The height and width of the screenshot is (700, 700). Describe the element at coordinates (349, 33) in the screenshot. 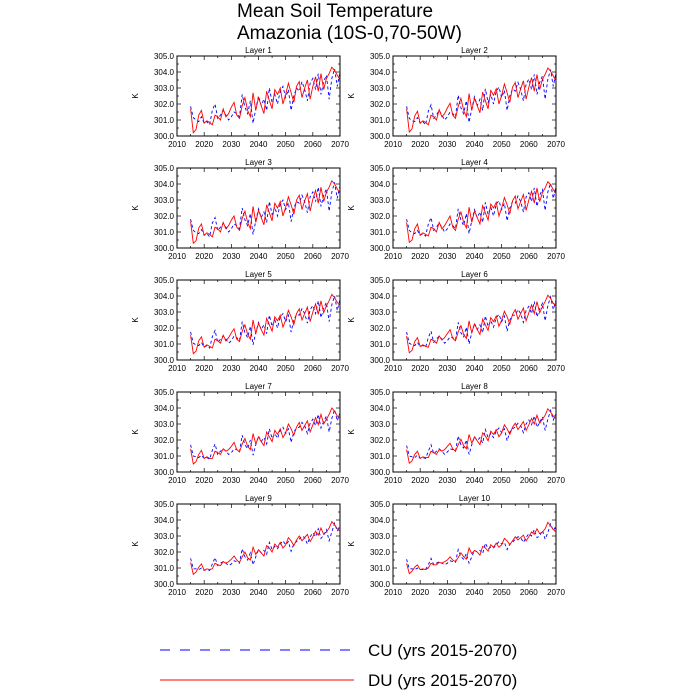

I see `figure-title-line-2: Amazonia (10S-0,70-50W)` at that location.